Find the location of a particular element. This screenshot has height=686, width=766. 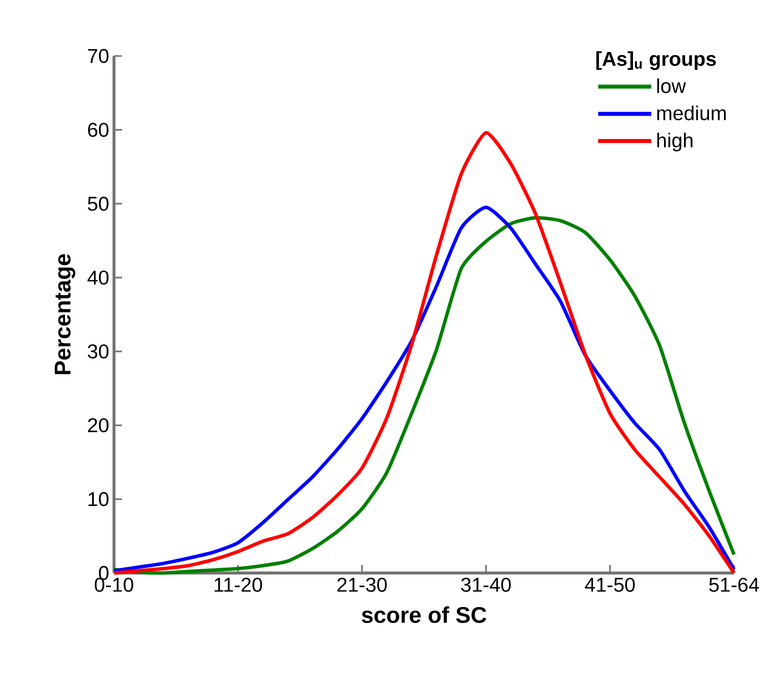

y-tick-label: 50 is located at coordinates (98, 203).